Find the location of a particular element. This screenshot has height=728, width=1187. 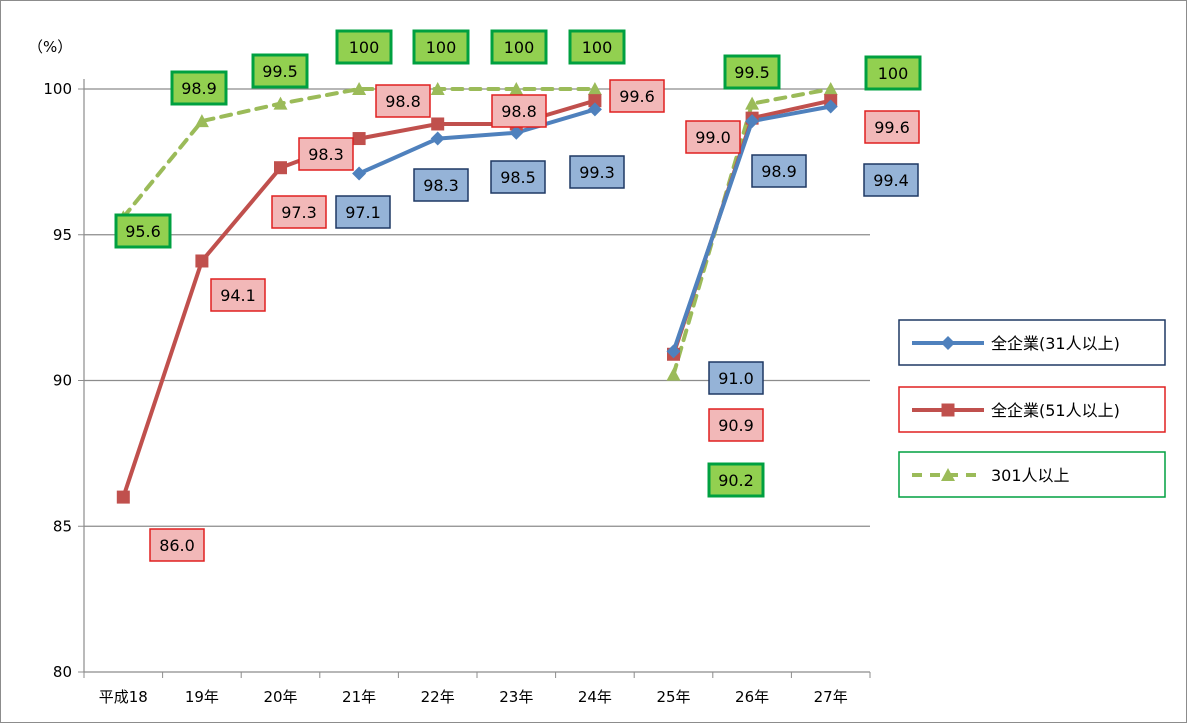

x-tick-label: 20年 is located at coordinates (280, 697).